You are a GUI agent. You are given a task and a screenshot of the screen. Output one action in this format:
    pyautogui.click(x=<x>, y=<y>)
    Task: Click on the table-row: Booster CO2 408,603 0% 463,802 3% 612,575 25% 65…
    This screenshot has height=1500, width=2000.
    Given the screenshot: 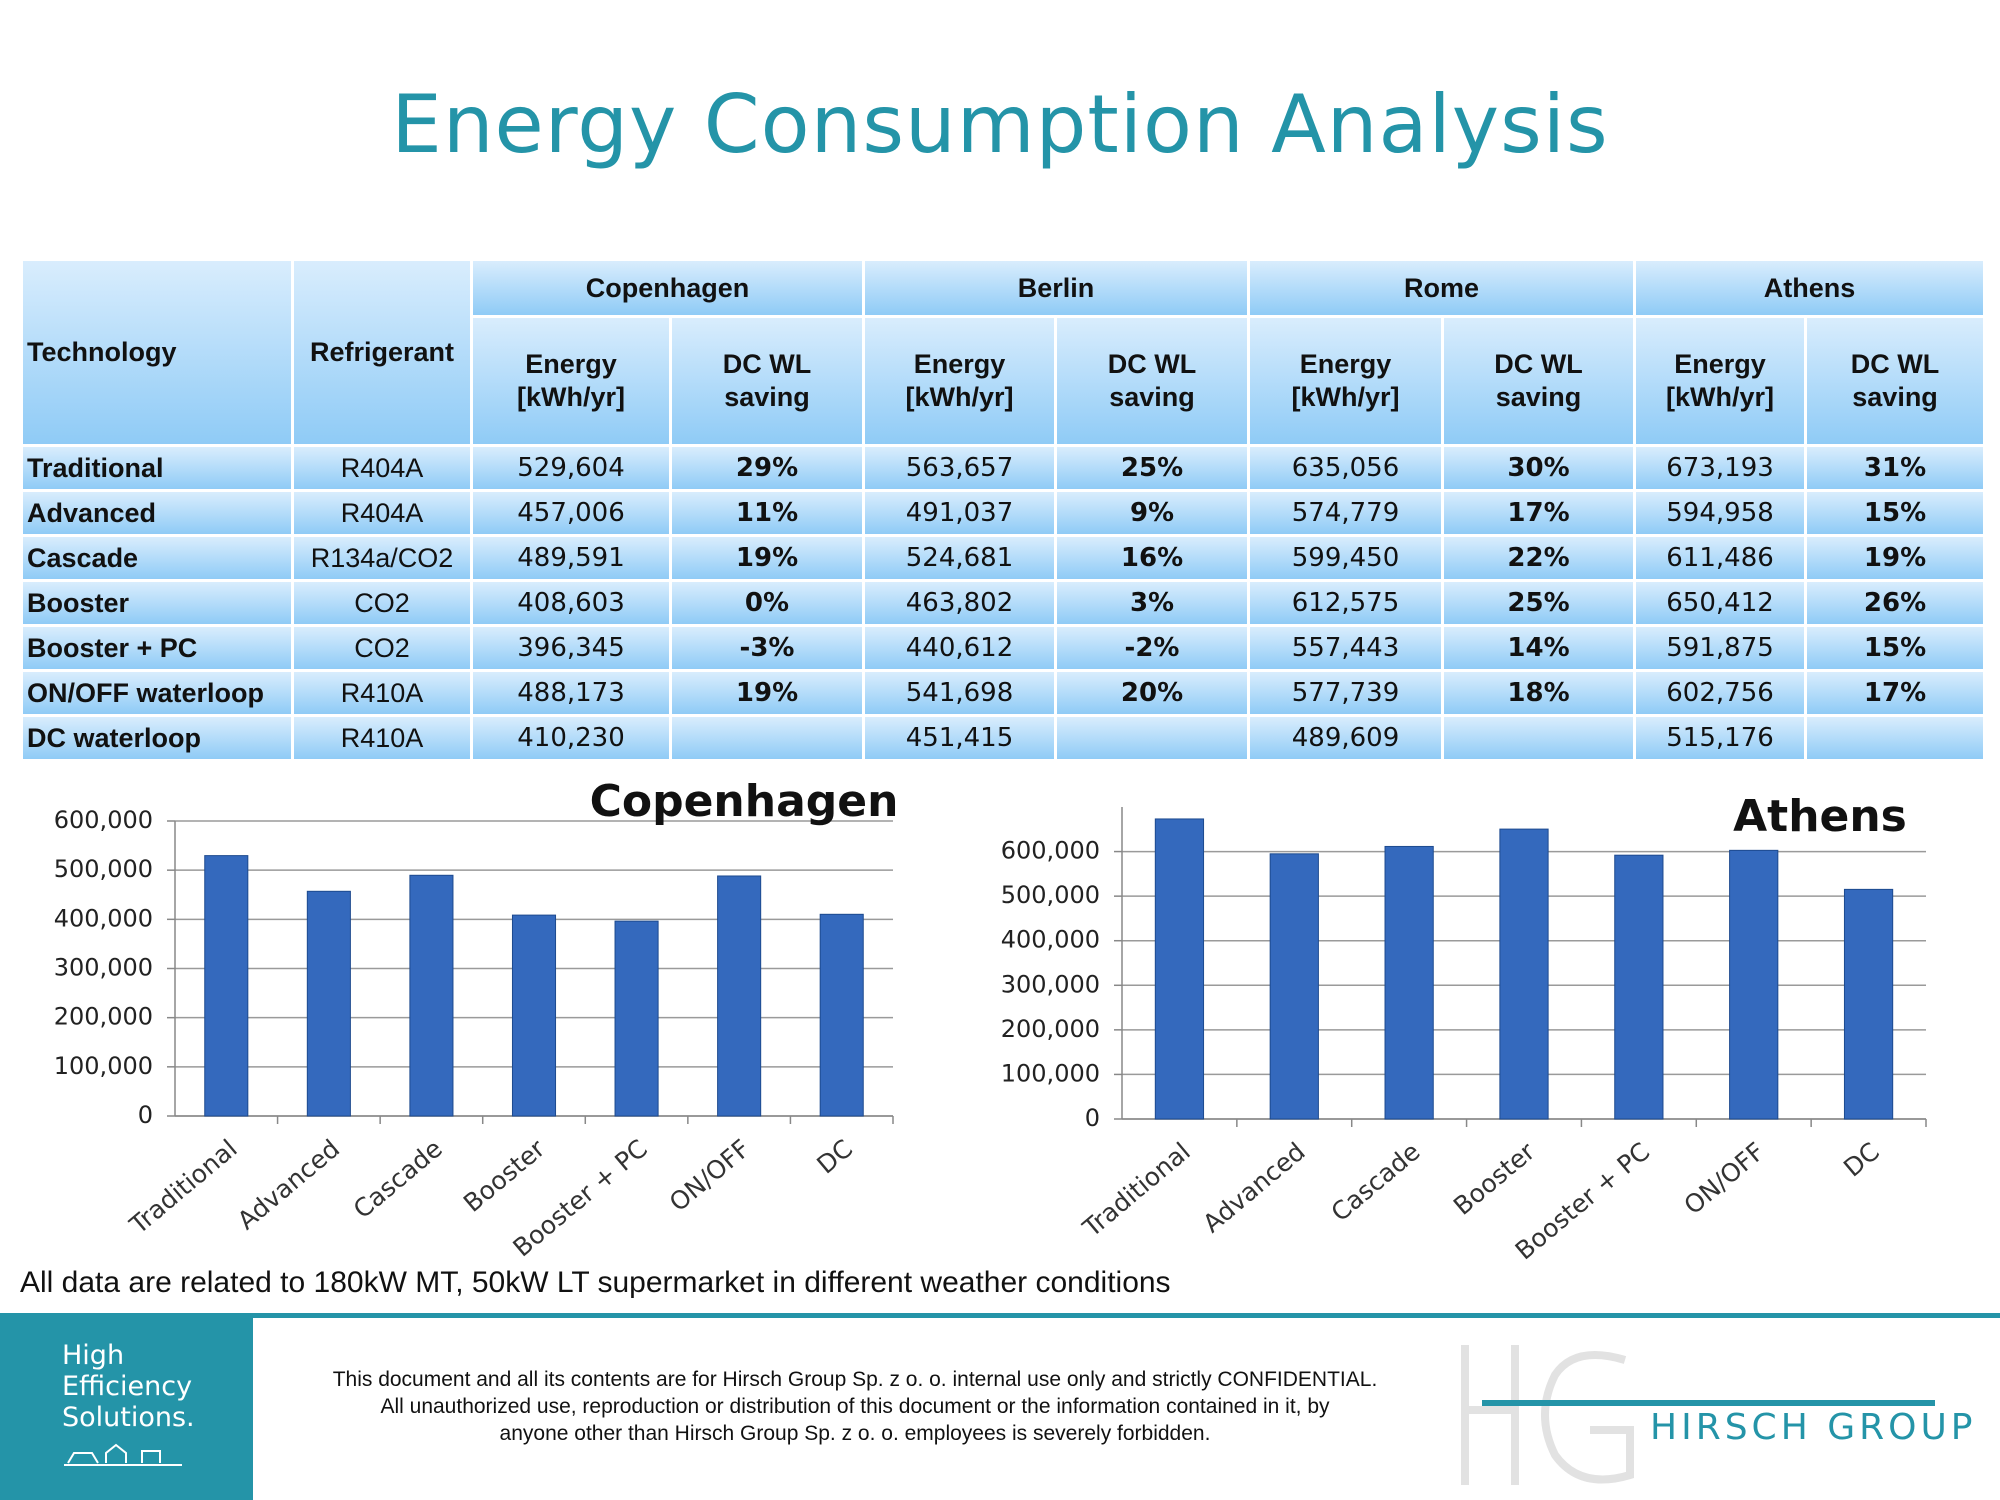 What is the action you would take?
    pyautogui.click(x=1003, y=603)
    